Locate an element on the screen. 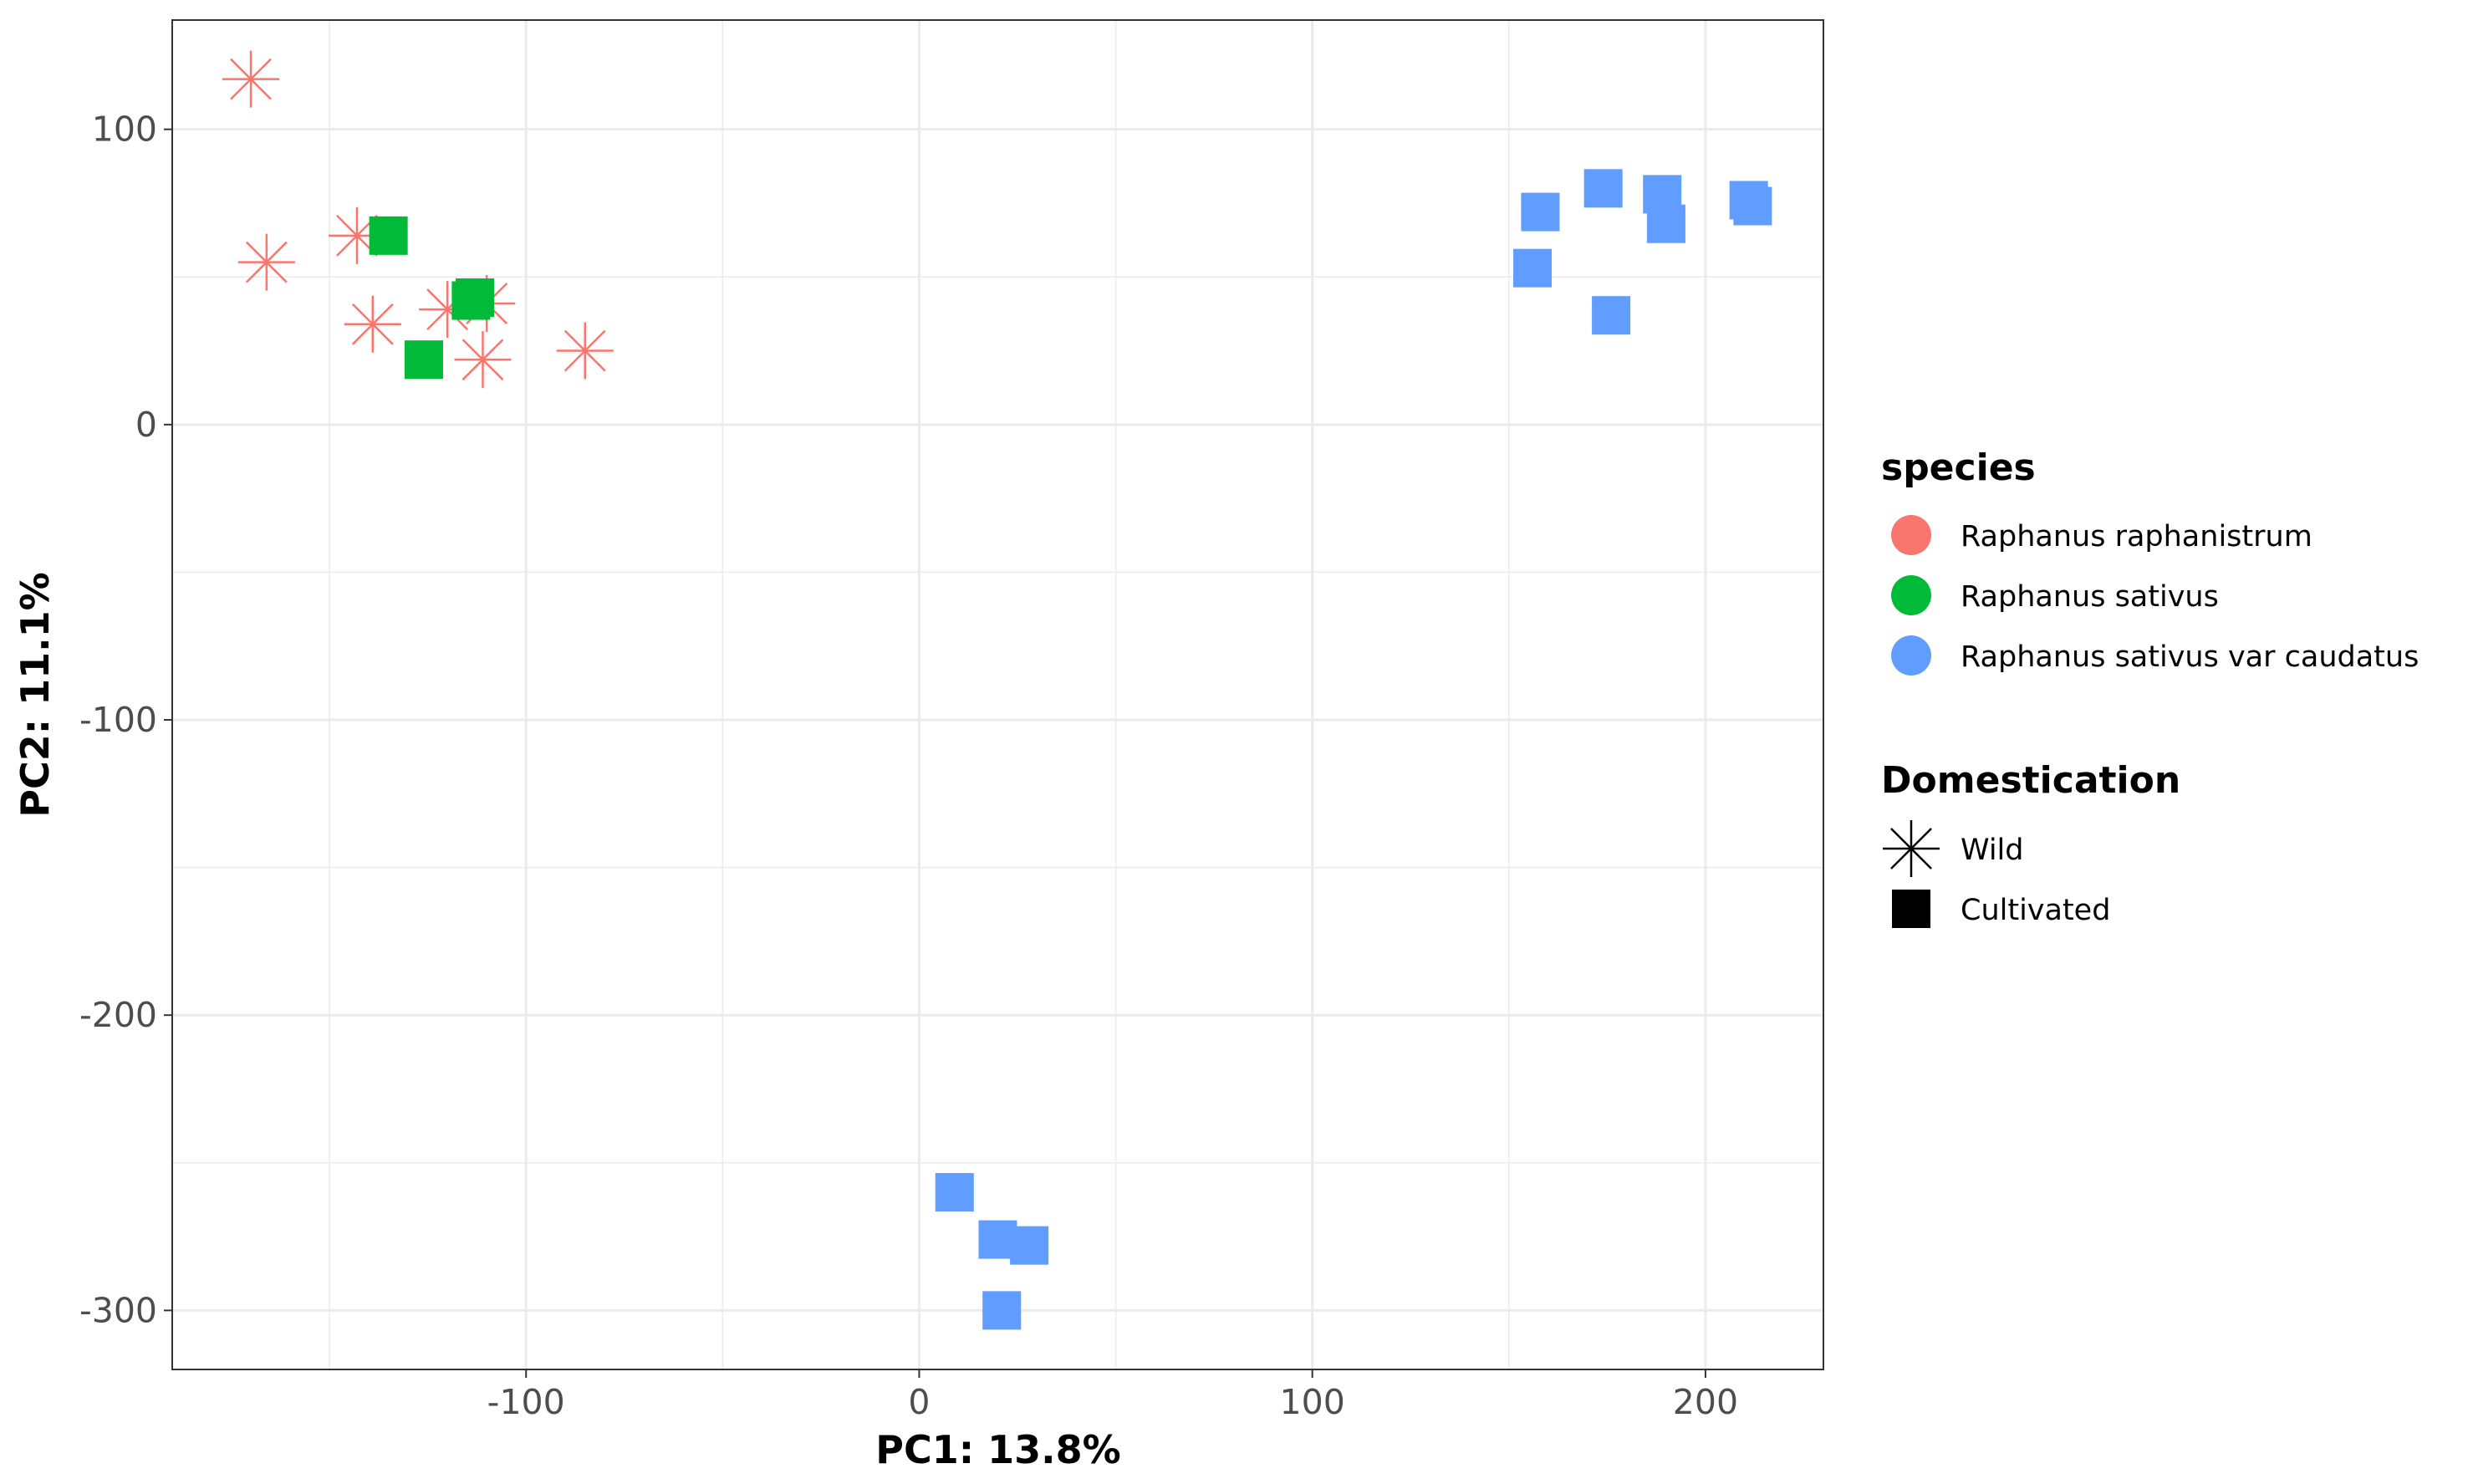  legend-label: Raphanus sativus var caudatus is located at coordinates (2190, 657).